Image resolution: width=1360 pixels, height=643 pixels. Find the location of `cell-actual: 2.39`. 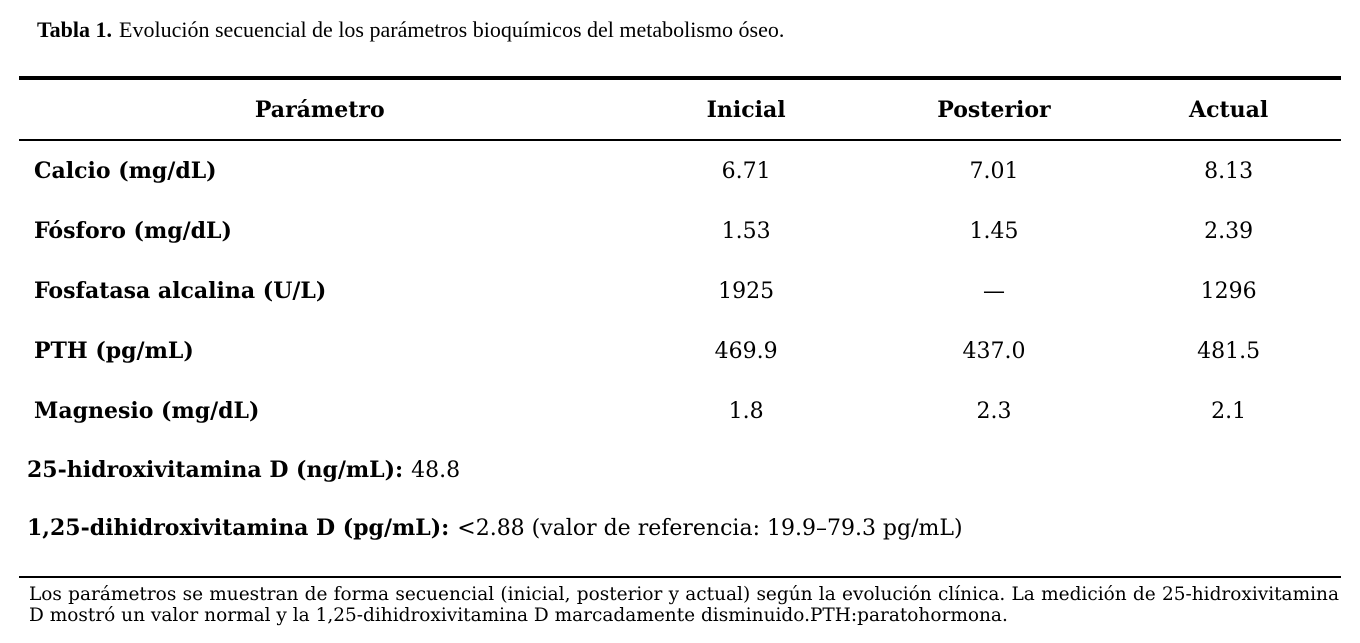

cell-actual: 2.39 is located at coordinates (1229, 231).